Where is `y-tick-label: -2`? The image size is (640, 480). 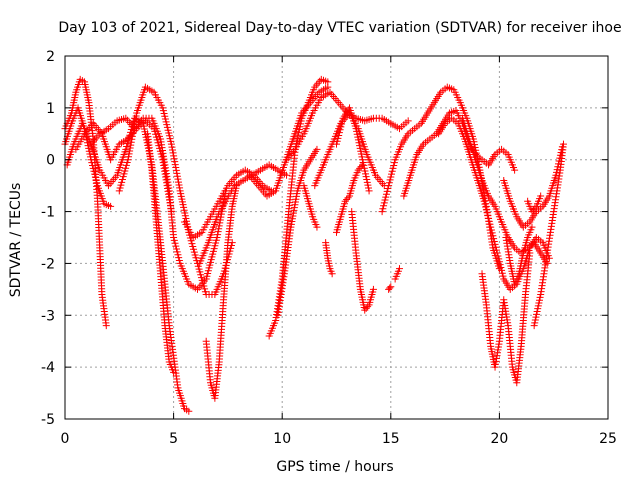 y-tick-label: -2 is located at coordinates (48, 264).